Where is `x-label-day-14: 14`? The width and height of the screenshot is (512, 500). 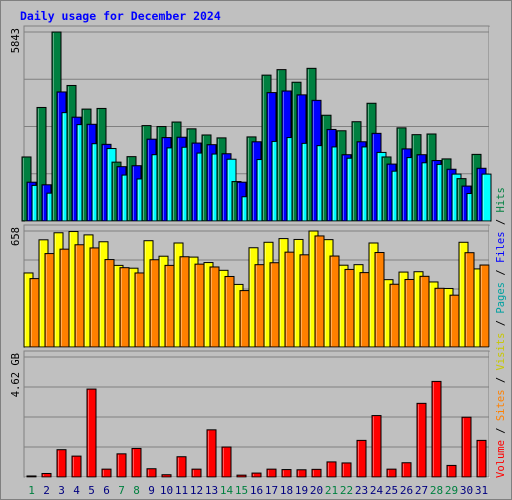 x-label-day-14: 14 is located at coordinates (227, 490).